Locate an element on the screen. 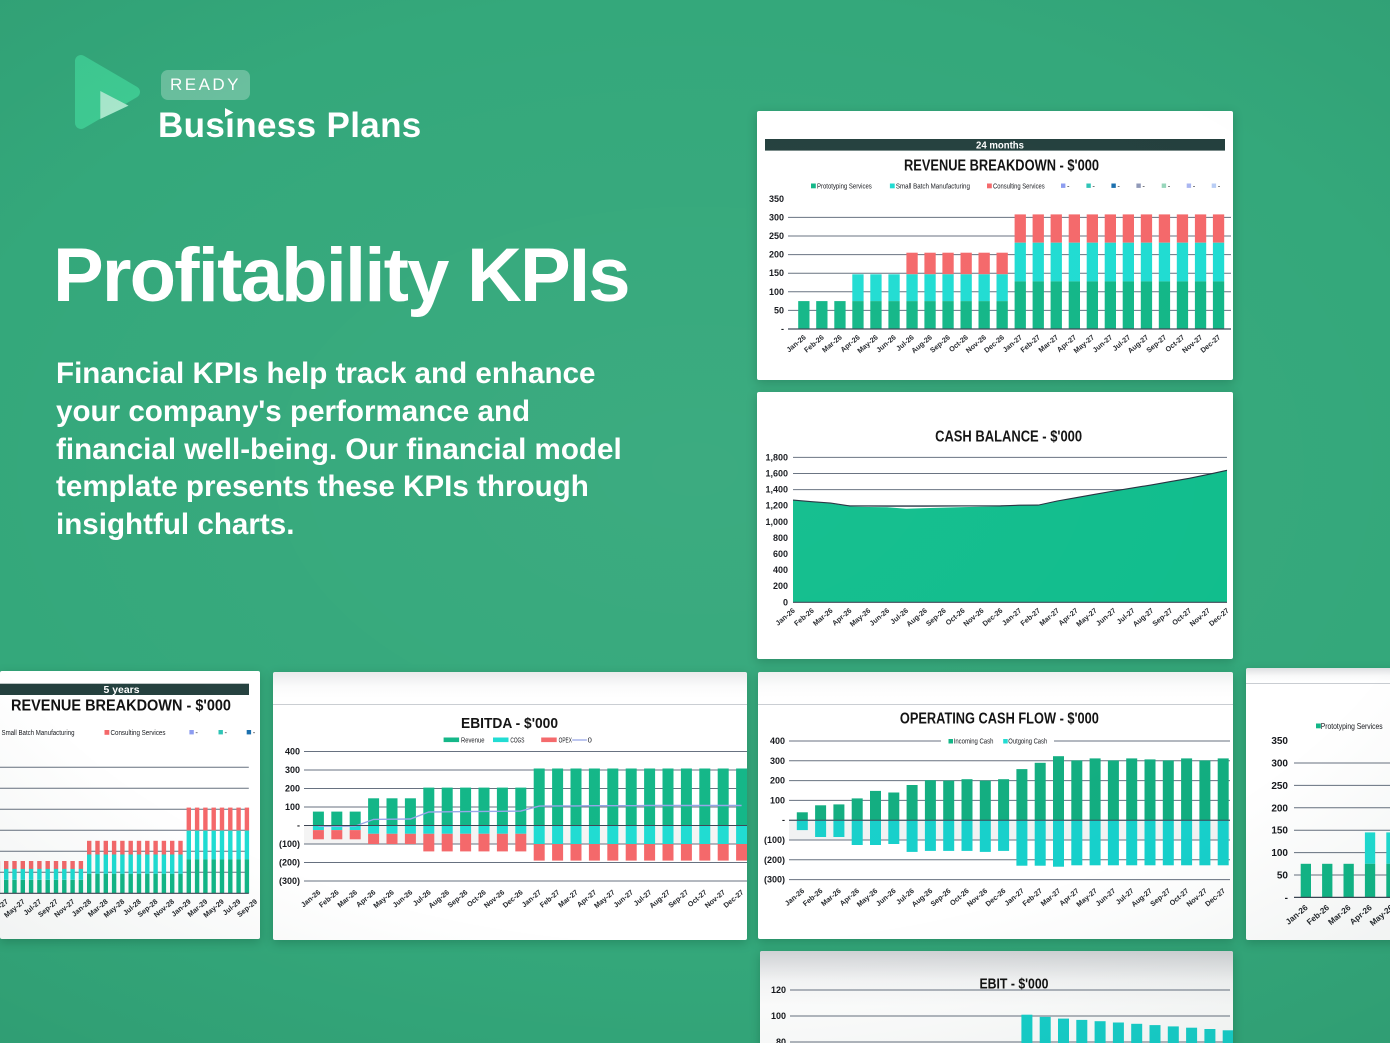  svg-text: OPEX is located at coordinates (565, 740).